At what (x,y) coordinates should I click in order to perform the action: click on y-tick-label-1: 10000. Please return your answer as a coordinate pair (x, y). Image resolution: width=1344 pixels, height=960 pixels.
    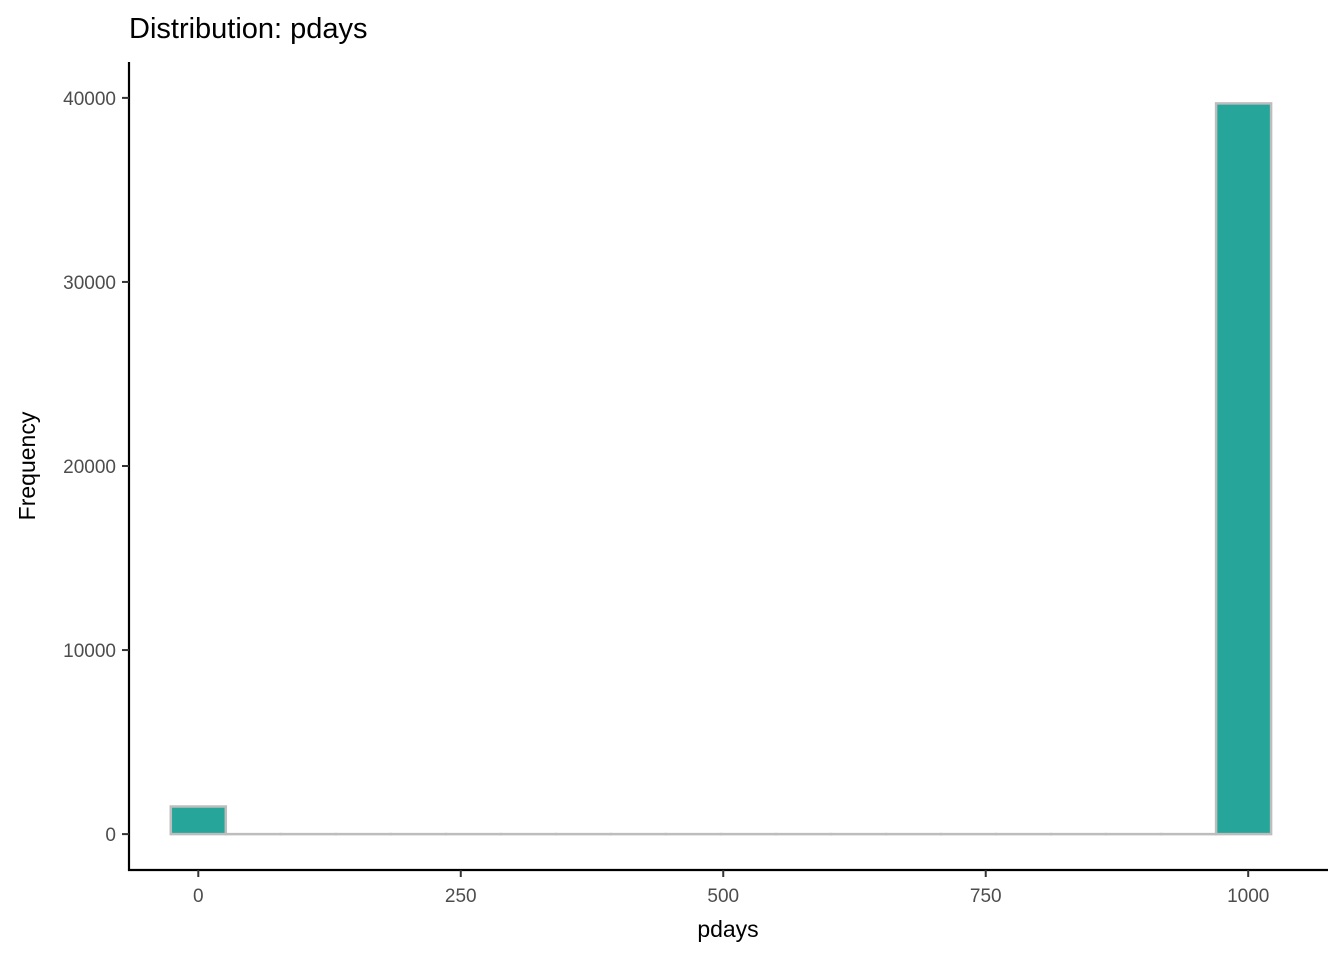
    Looking at the image, I should click on (89, 651).